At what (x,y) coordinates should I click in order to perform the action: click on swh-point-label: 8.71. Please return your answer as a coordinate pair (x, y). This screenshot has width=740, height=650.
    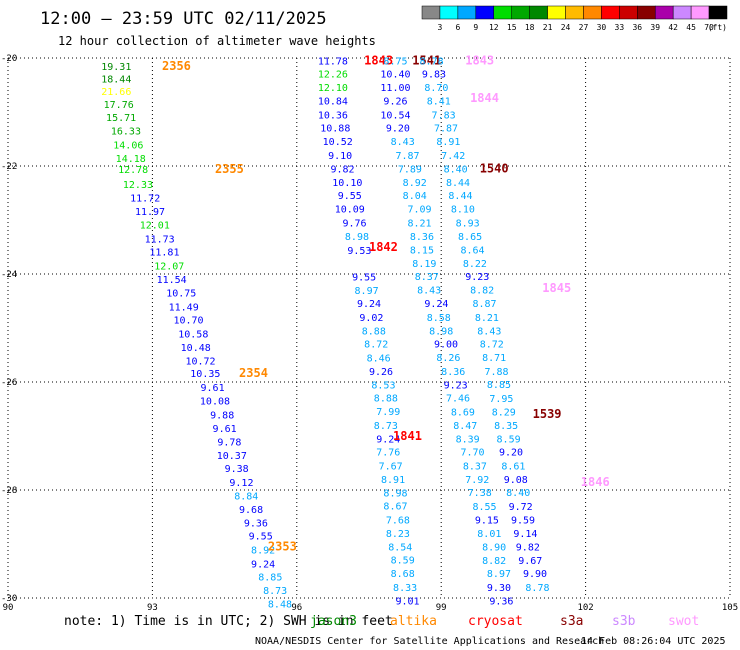
    Looking at the image, I should click on (494, 358).